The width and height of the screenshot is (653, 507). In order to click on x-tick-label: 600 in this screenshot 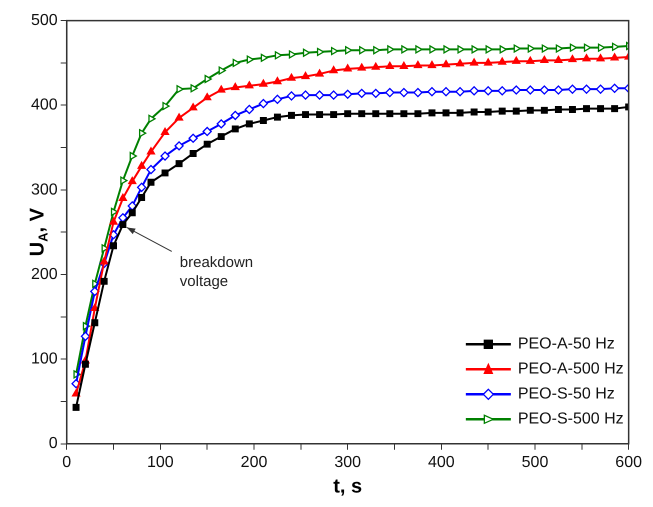, I will do `click(628, 462)`.